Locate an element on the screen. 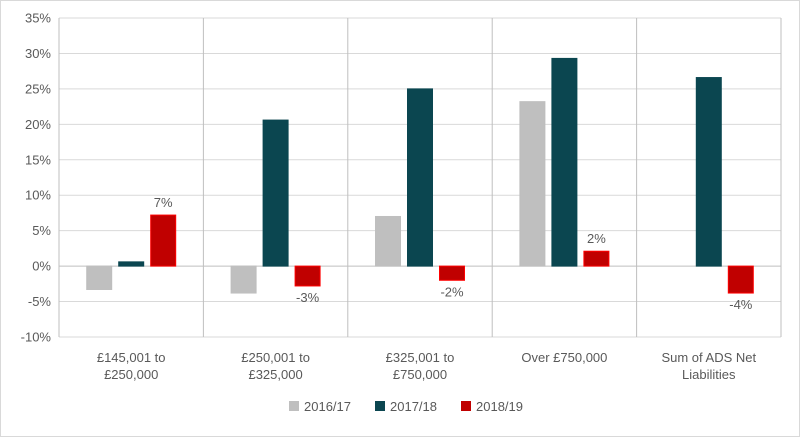  data-label: -3% is located at coordinates (308, 297).